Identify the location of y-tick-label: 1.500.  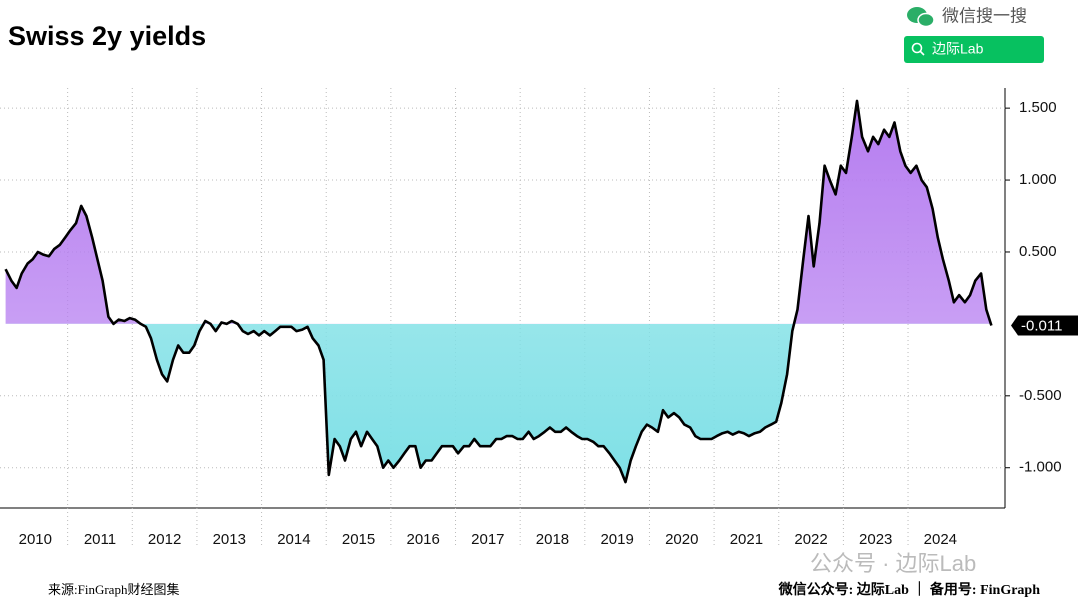
(1038, 107).